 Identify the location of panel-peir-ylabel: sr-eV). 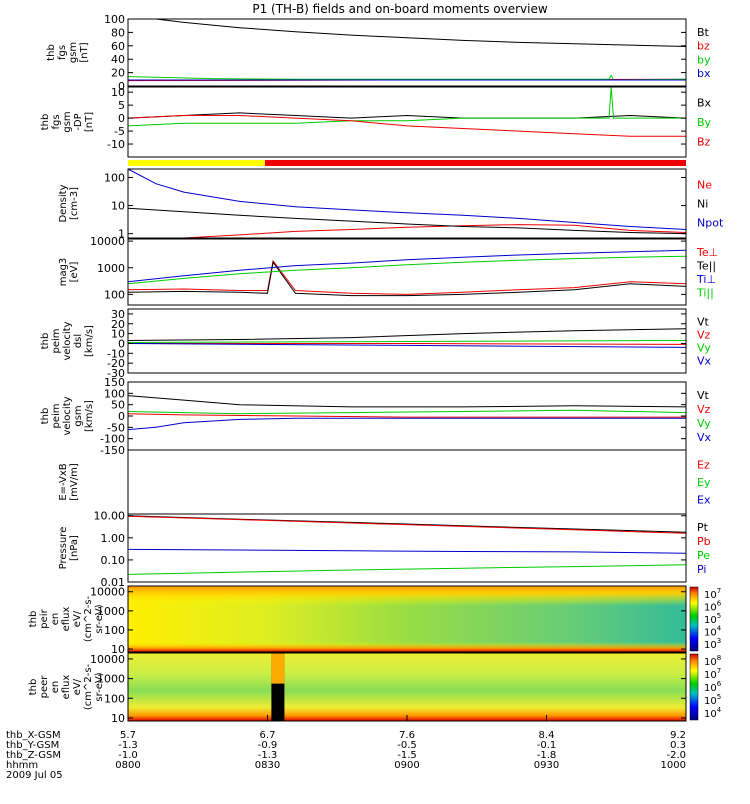
(99, 618).